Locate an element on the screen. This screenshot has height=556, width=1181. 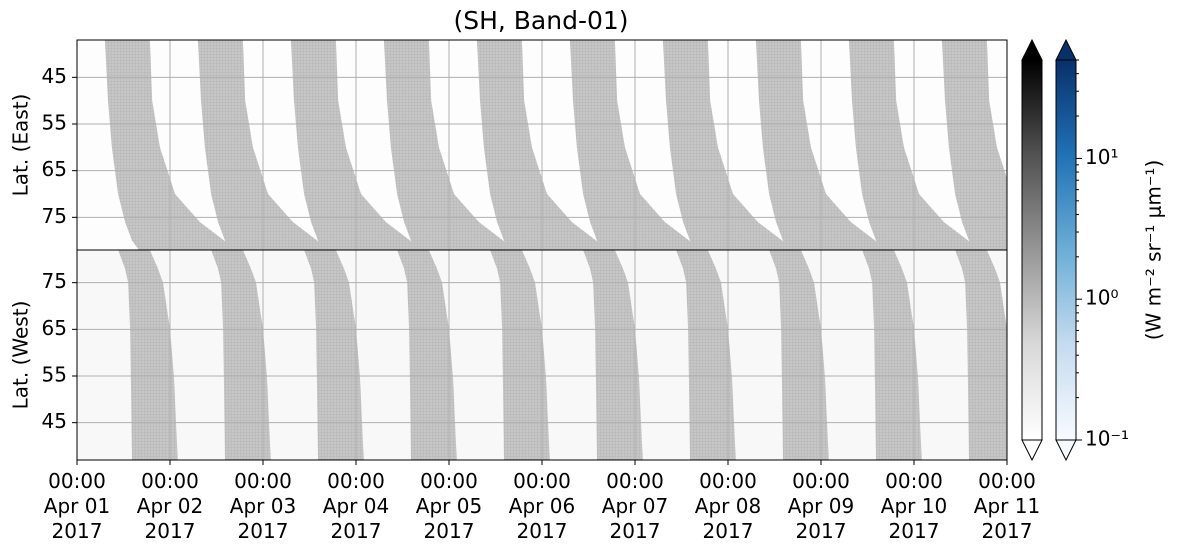
x-tick-label: 00:00 Apr 05 2017 is located at coordinates (449, 506).